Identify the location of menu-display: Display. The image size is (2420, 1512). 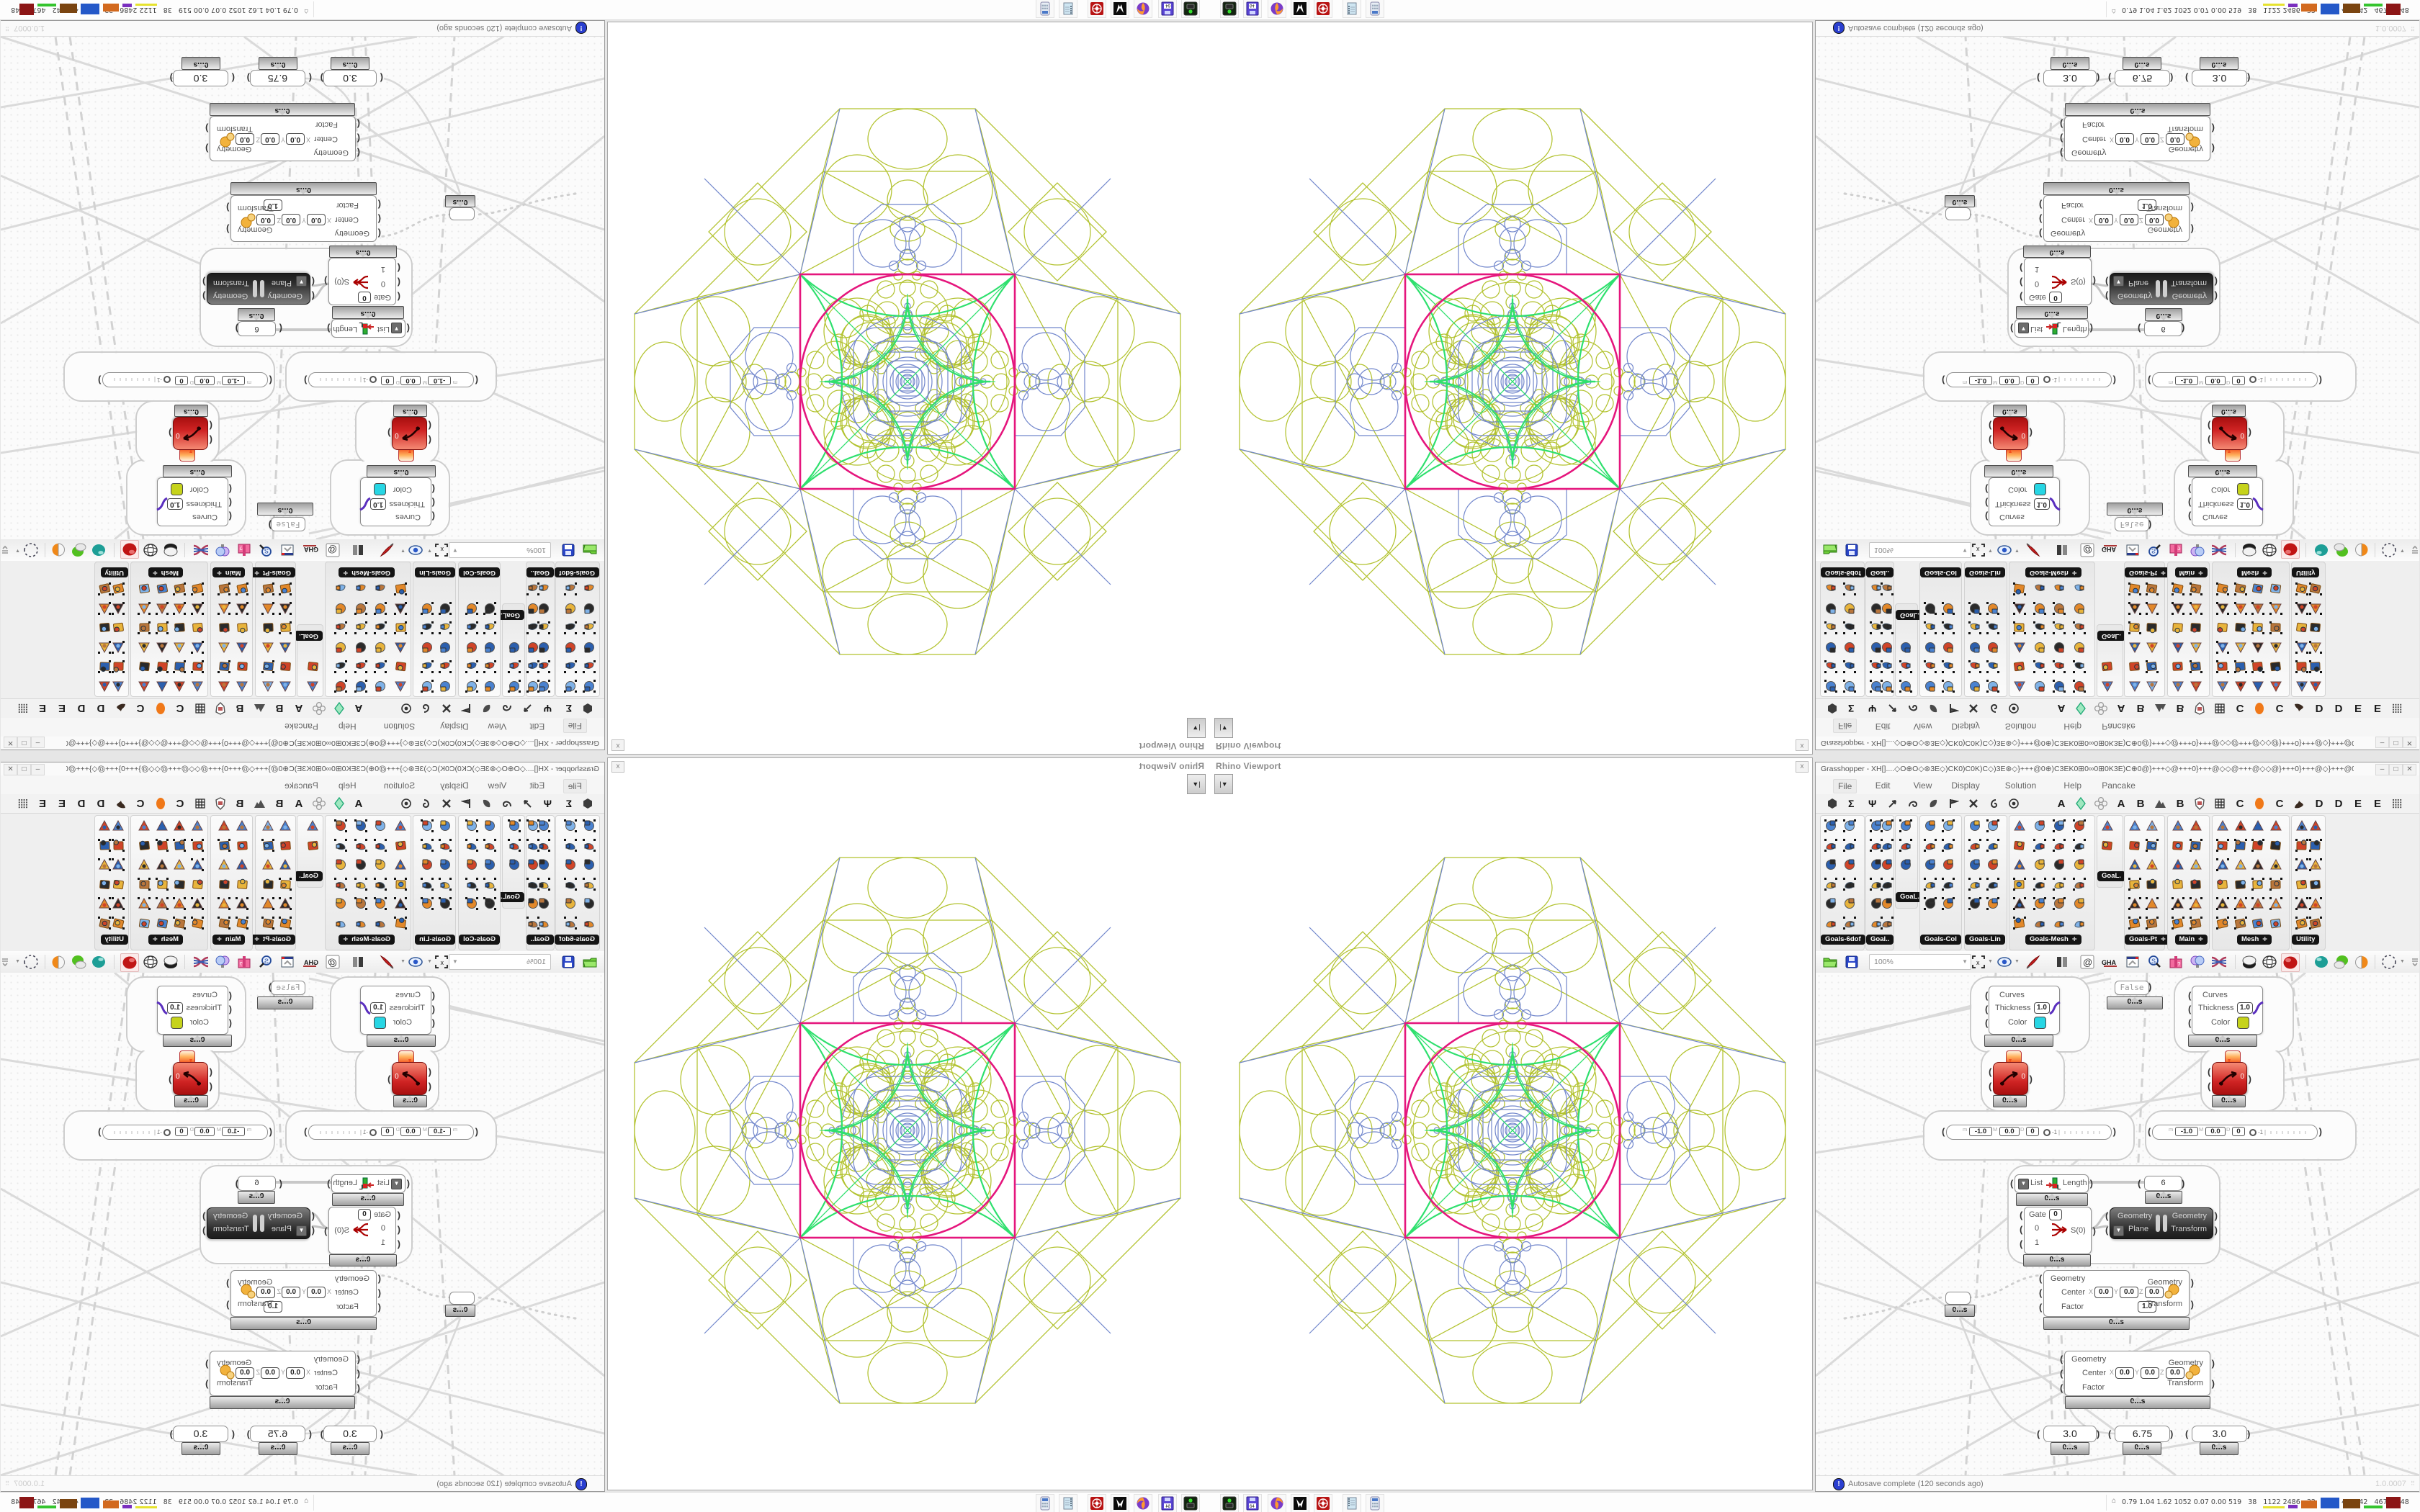
(1965, 785).